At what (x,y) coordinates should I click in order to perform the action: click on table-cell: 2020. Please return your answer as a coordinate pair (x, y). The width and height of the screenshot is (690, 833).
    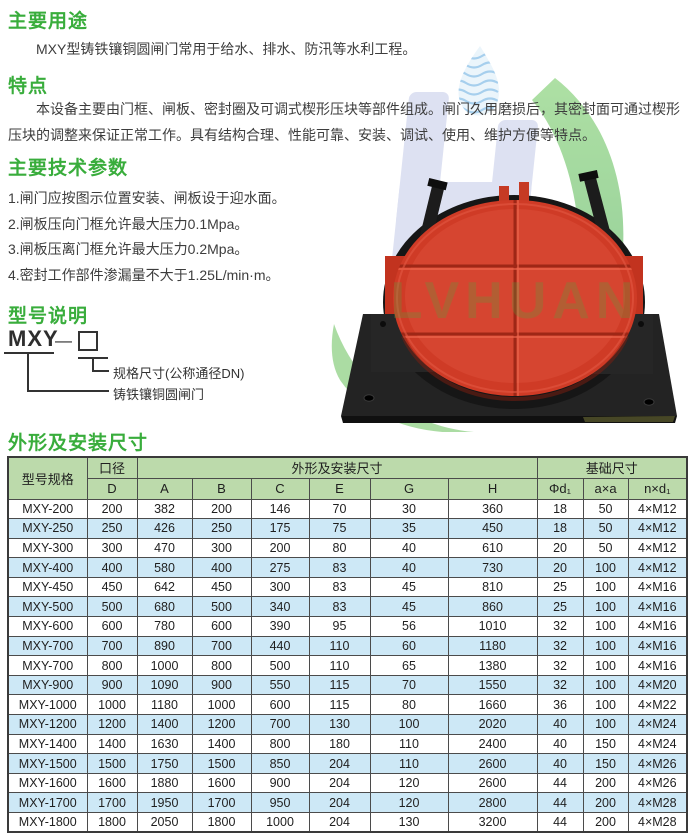
    Looking at the image, I should click on (492, 724).